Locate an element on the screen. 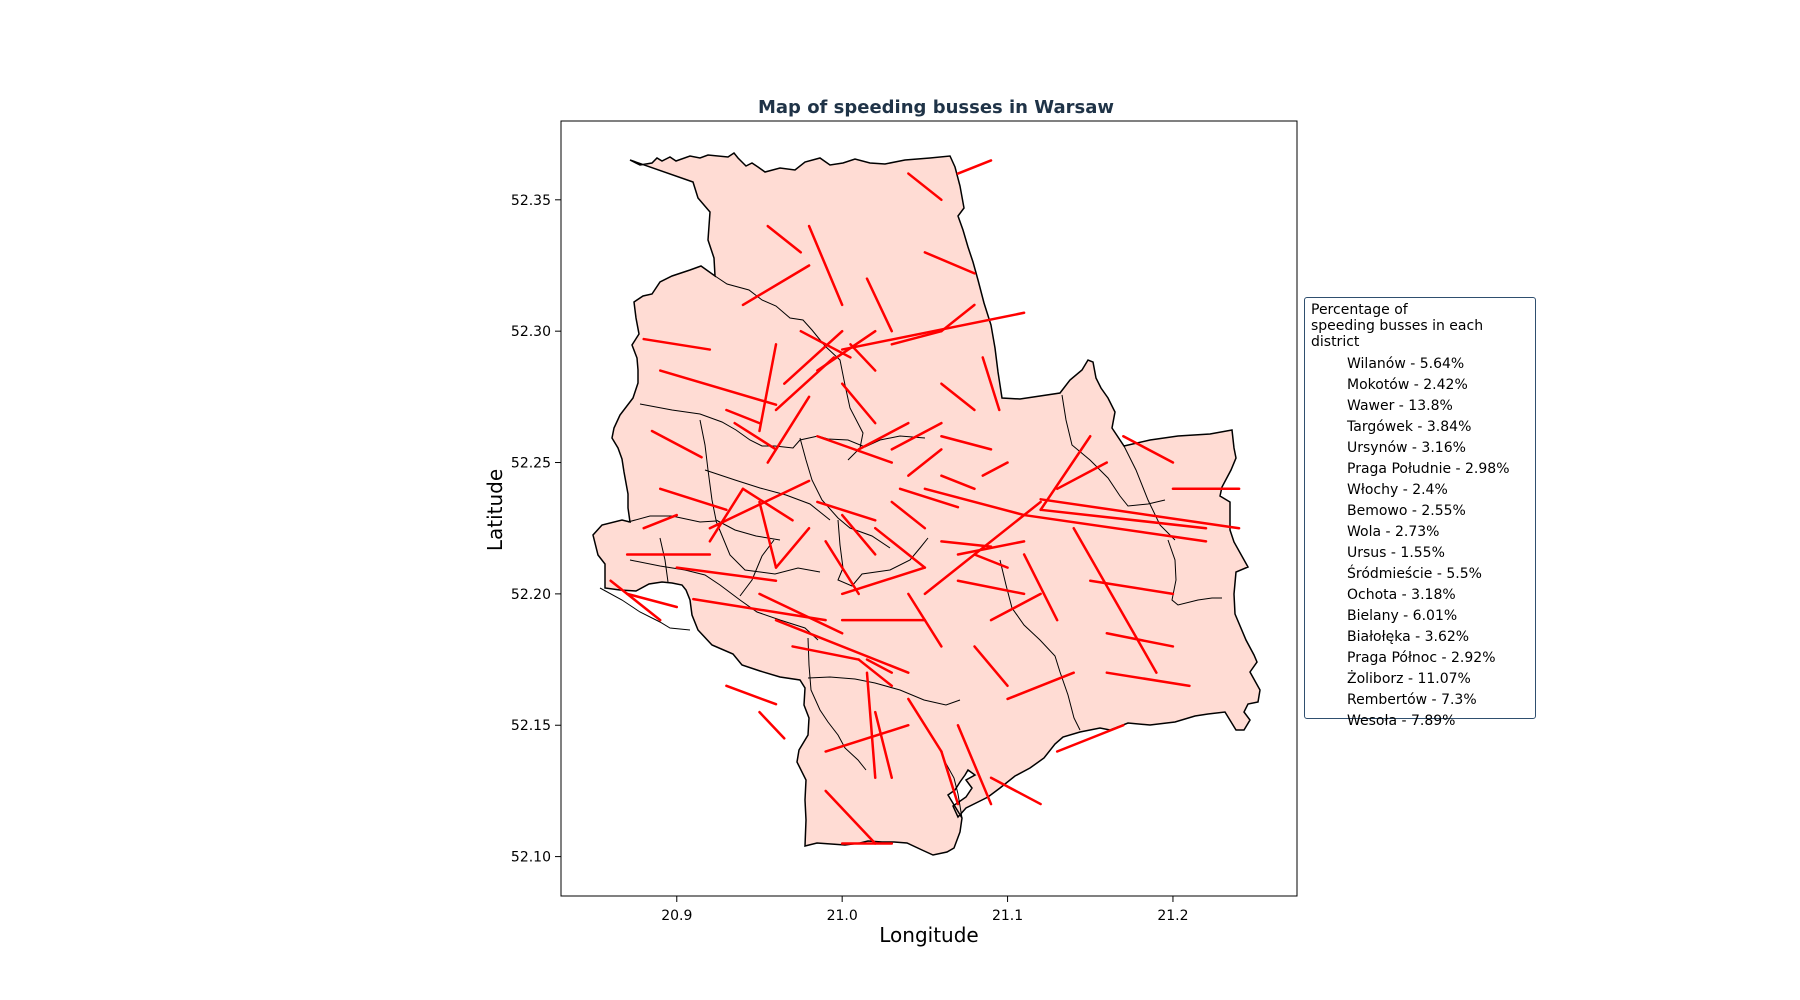 The height and width of the screenshot is (1000, 1800). legend-entry: Rembertów - 7.3% is located at coordinates (1412, 700).